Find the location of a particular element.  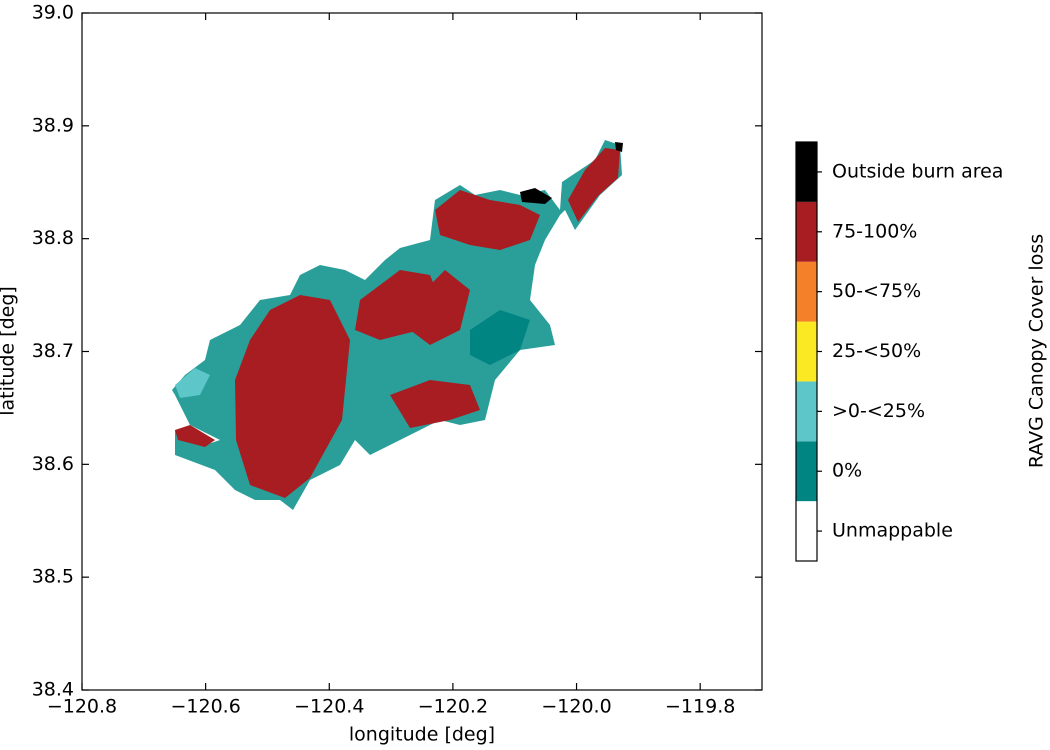

x-tick-label: −120.4 is located at coordinates (329, 707).